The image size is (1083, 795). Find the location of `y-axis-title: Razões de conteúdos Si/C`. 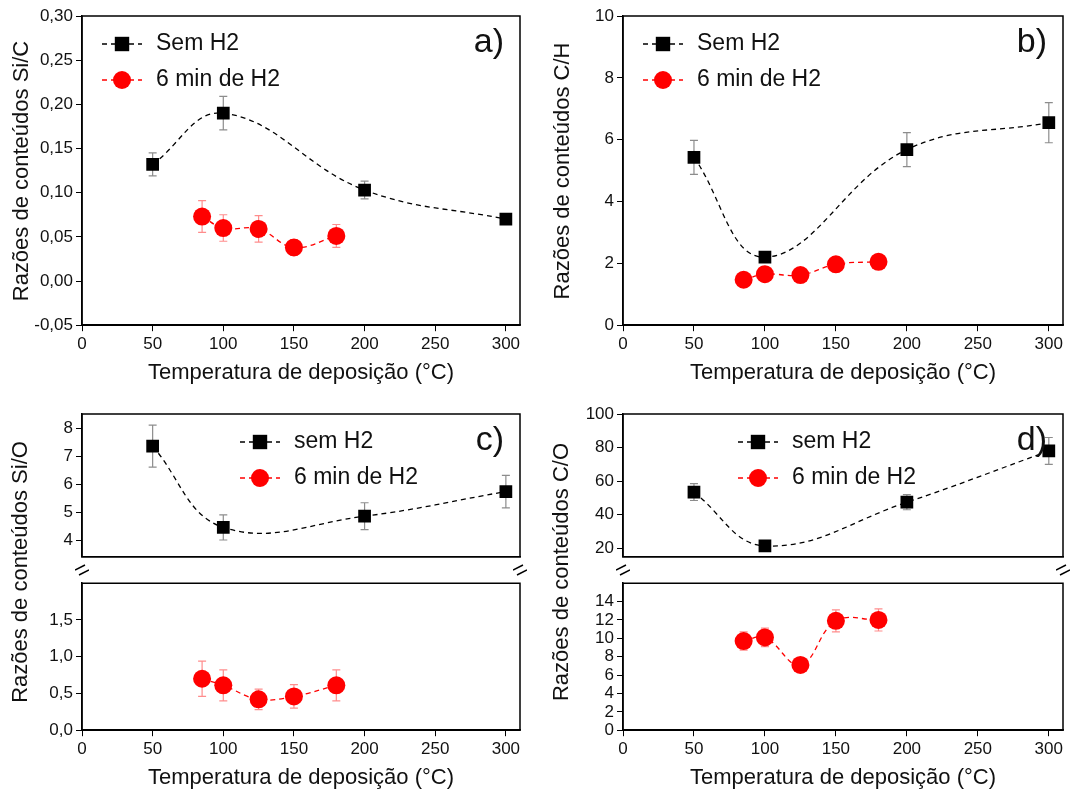

y-axis-title: Razões de conteúdos Si/C is located at coordinates (20, 171).